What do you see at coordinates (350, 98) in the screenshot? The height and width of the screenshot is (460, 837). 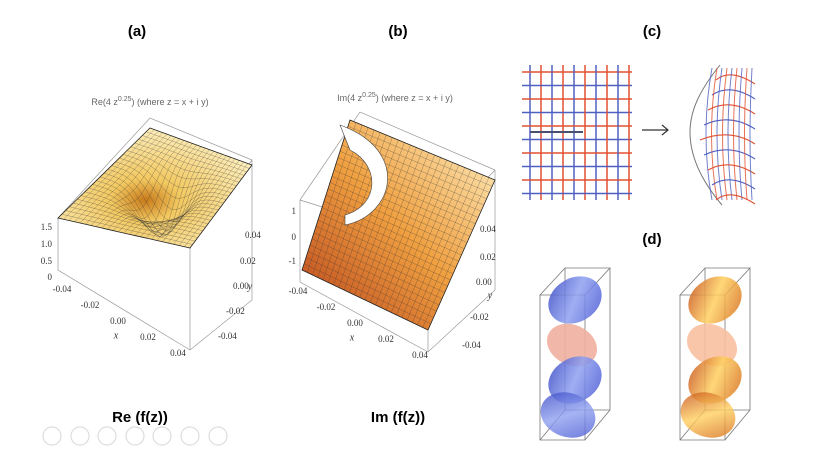 I see `title-part: Im(4 z` at bounding box center [350, 98].